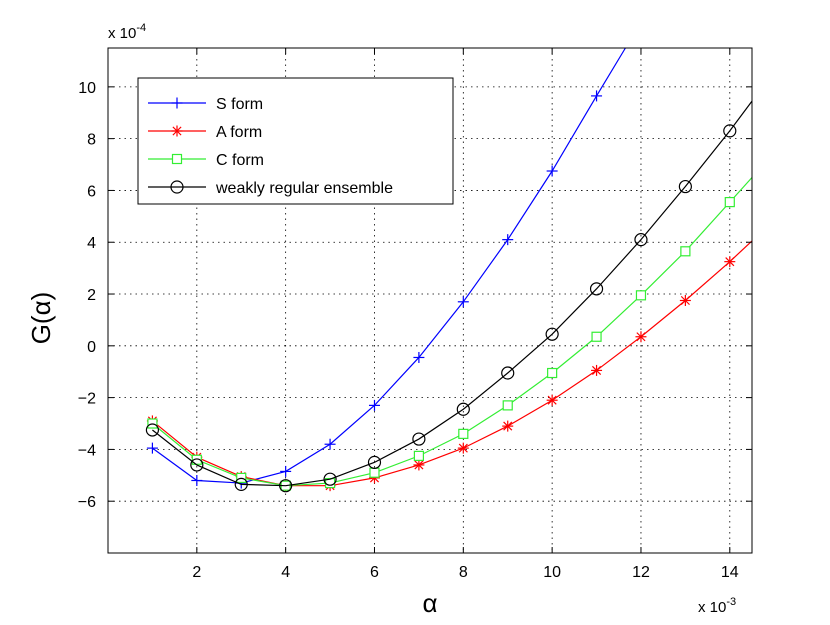 The width and height of the screenshot is (830, 625). What do you see at coordinates (91, 347) in the screenshot?
I see `y-tick-label: 0` at bounding box center [91, 347].